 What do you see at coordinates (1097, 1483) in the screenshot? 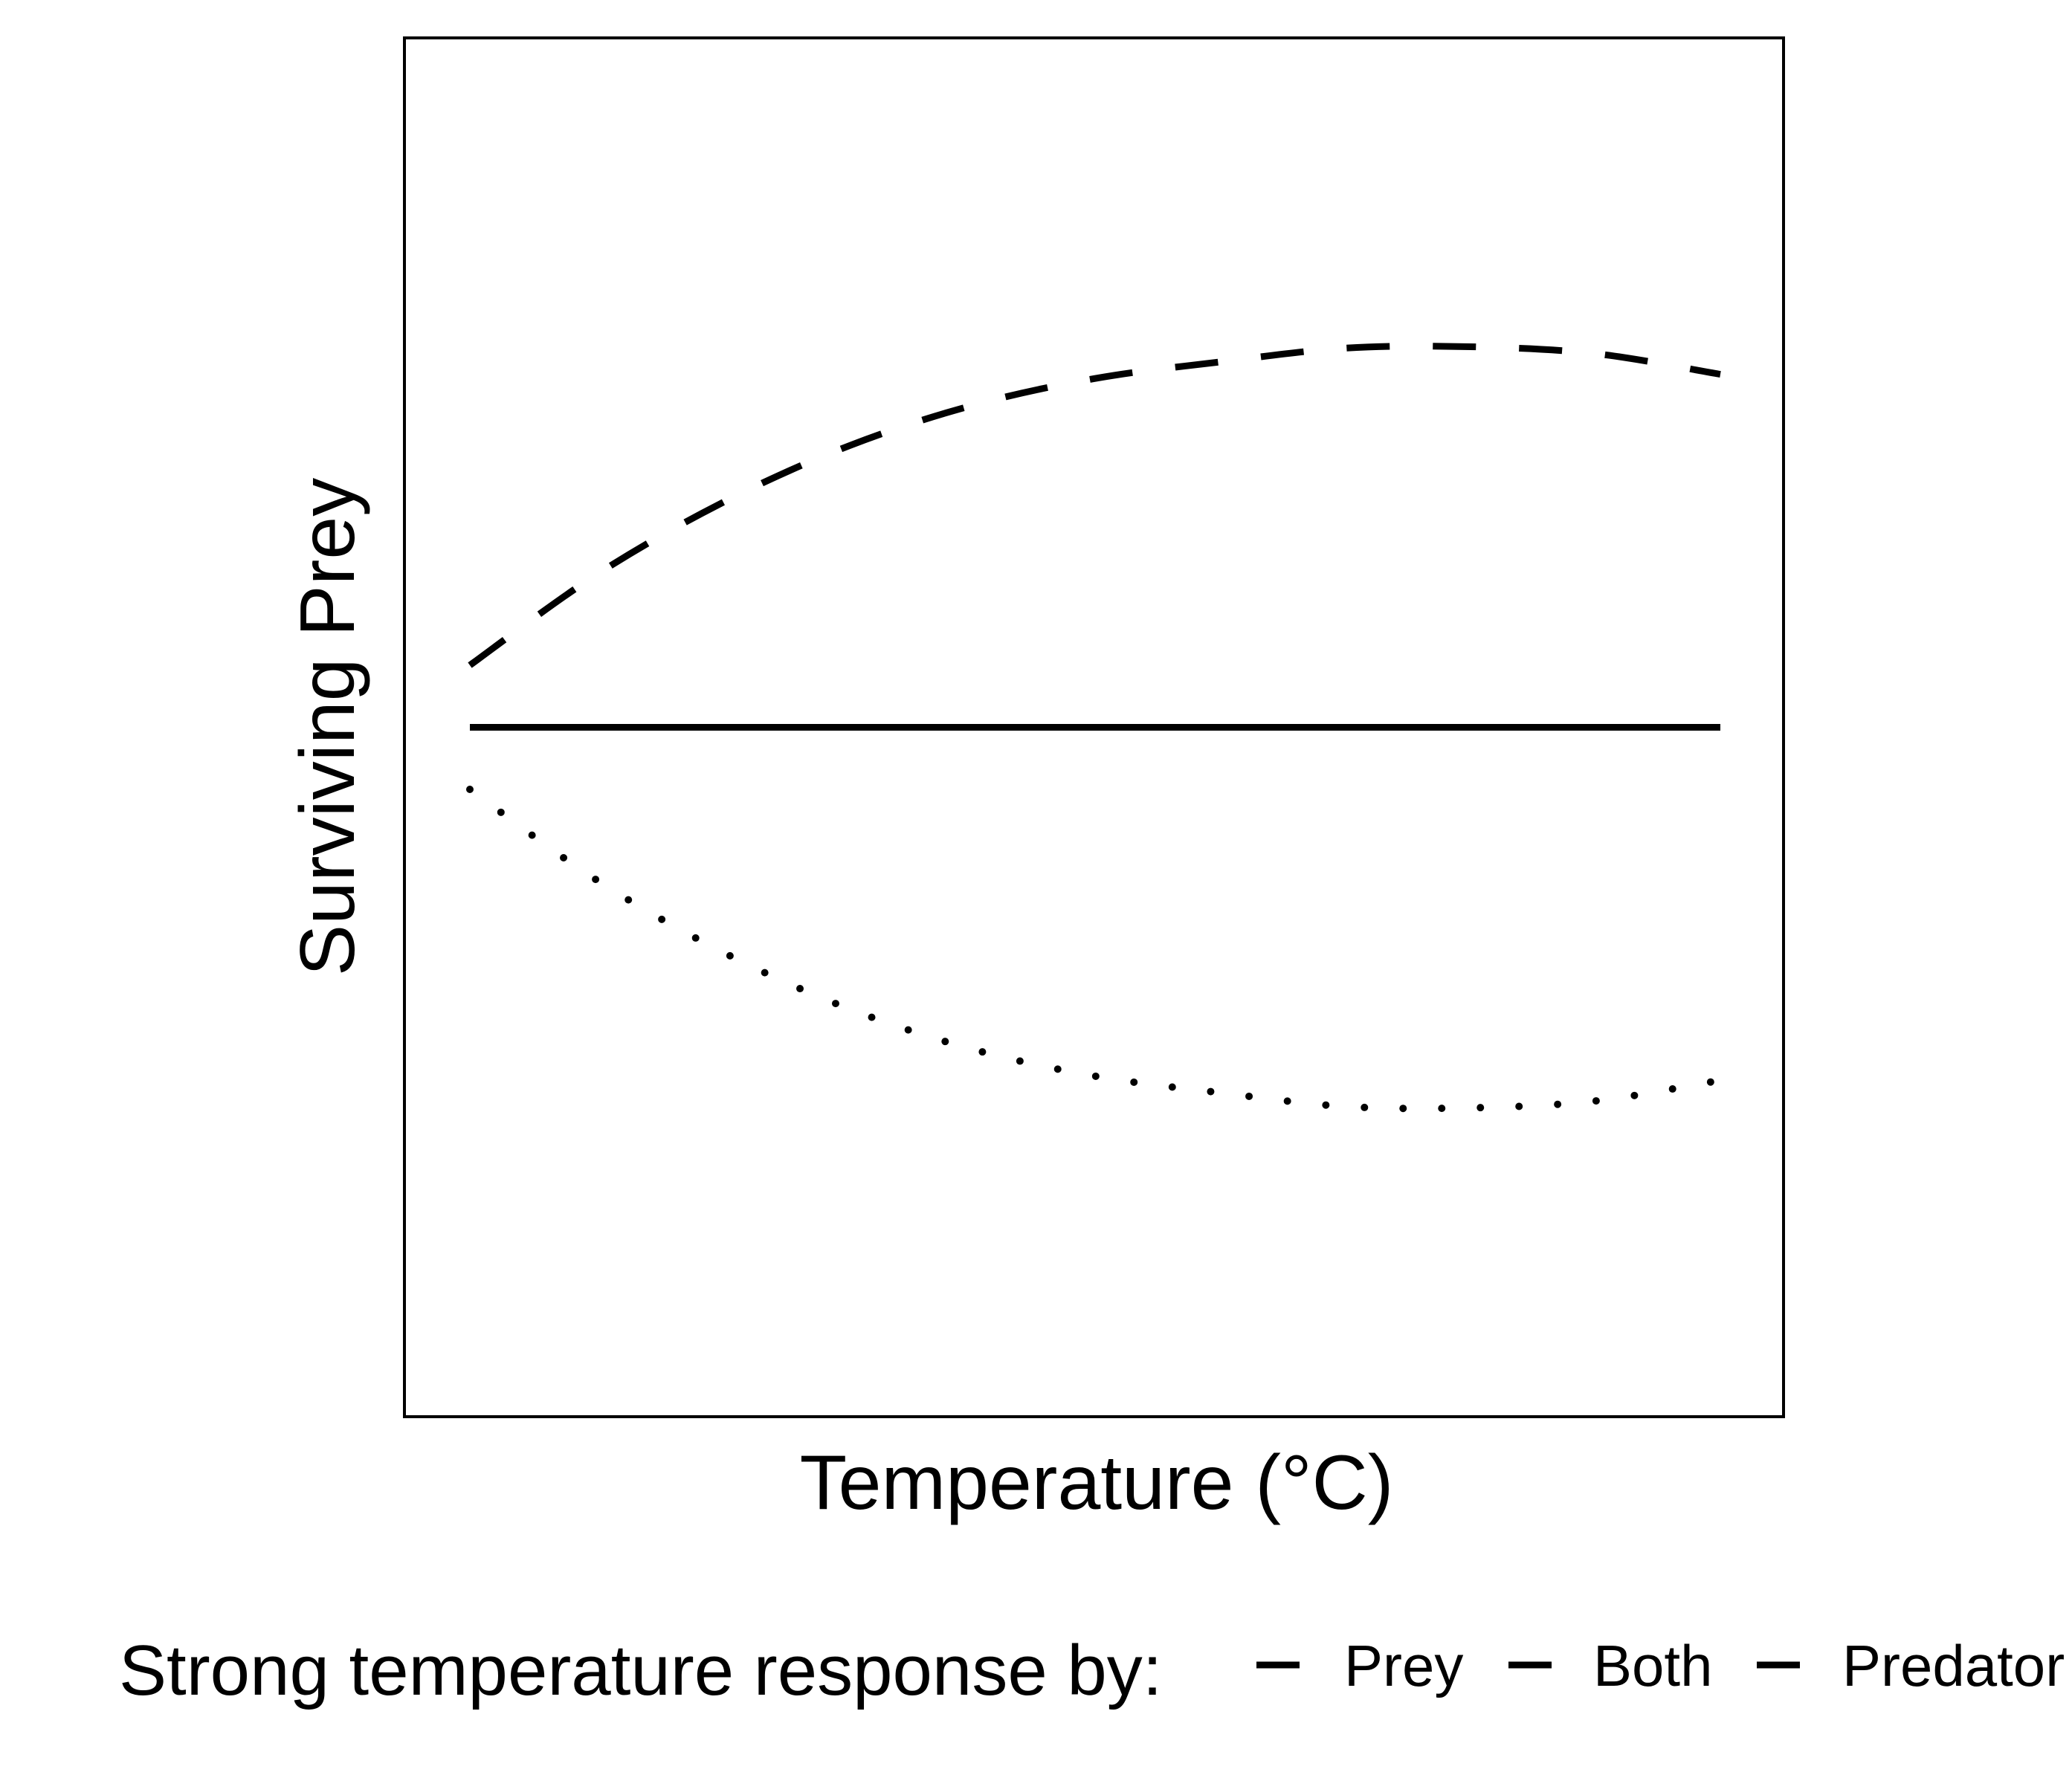
I see `x-axis-label: Temperature (°C)` at bounding box center [1097, 1483].